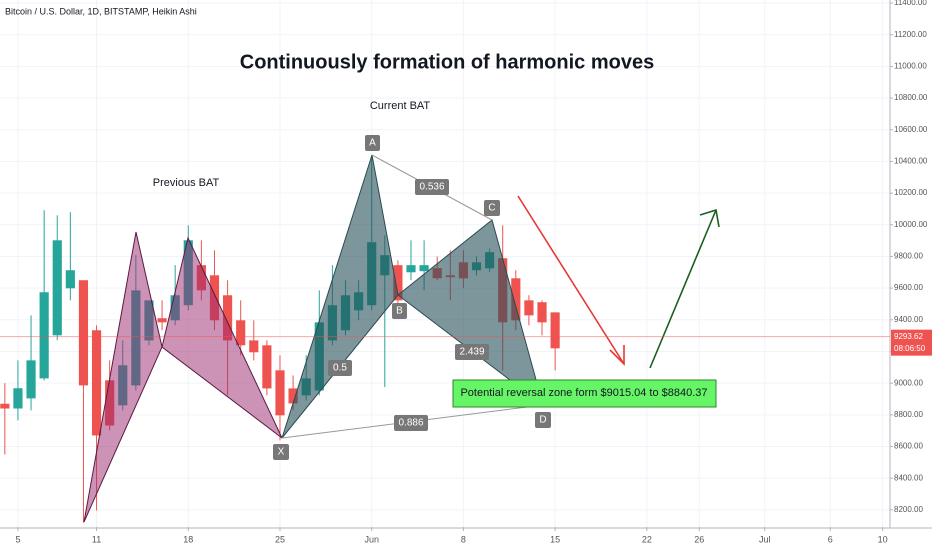 The height and width of the screenshot is (550, 932). What do you see at coordinates (765, 539) in the screenshot?
I see `x-tick-label: Jul` at bounding box center [765, 539].